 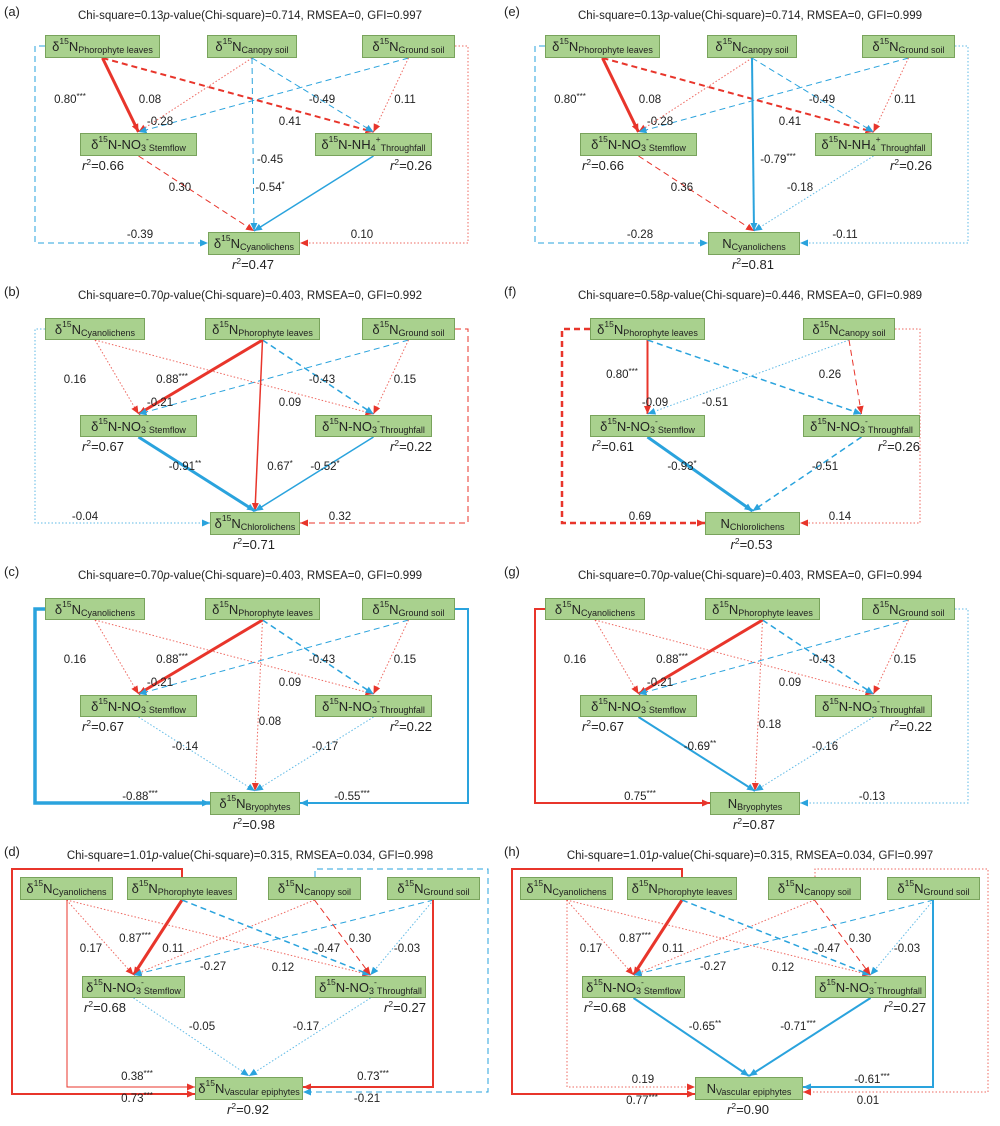 I want to click on r-squared-R: r2=0.98, so click(x=254, y=824).